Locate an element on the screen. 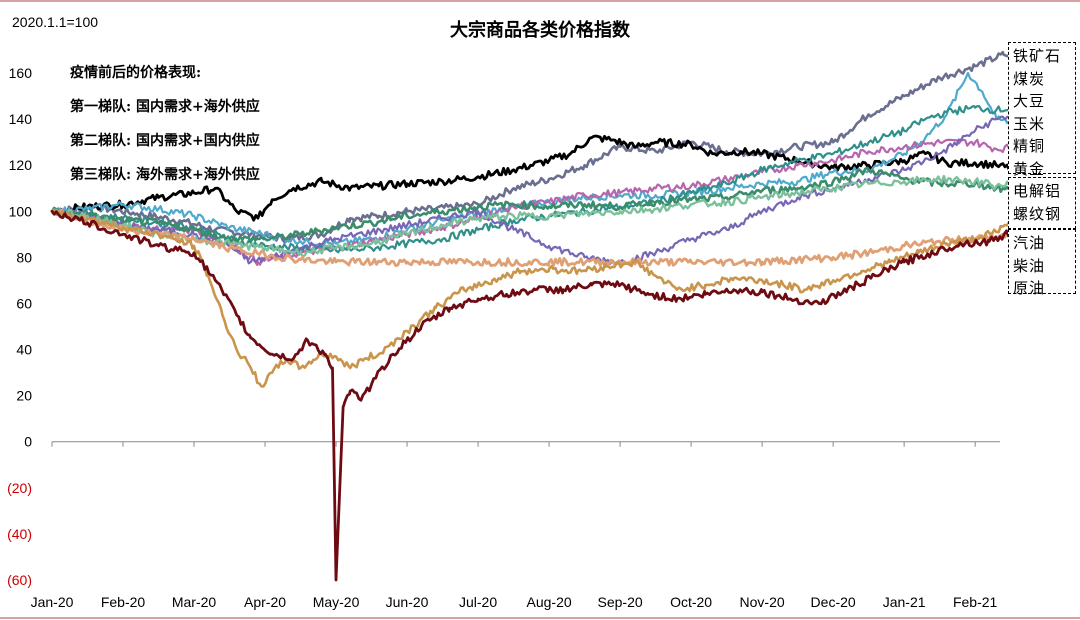  x-tick-label: Feb-20 is located at coordinates (123, 602).